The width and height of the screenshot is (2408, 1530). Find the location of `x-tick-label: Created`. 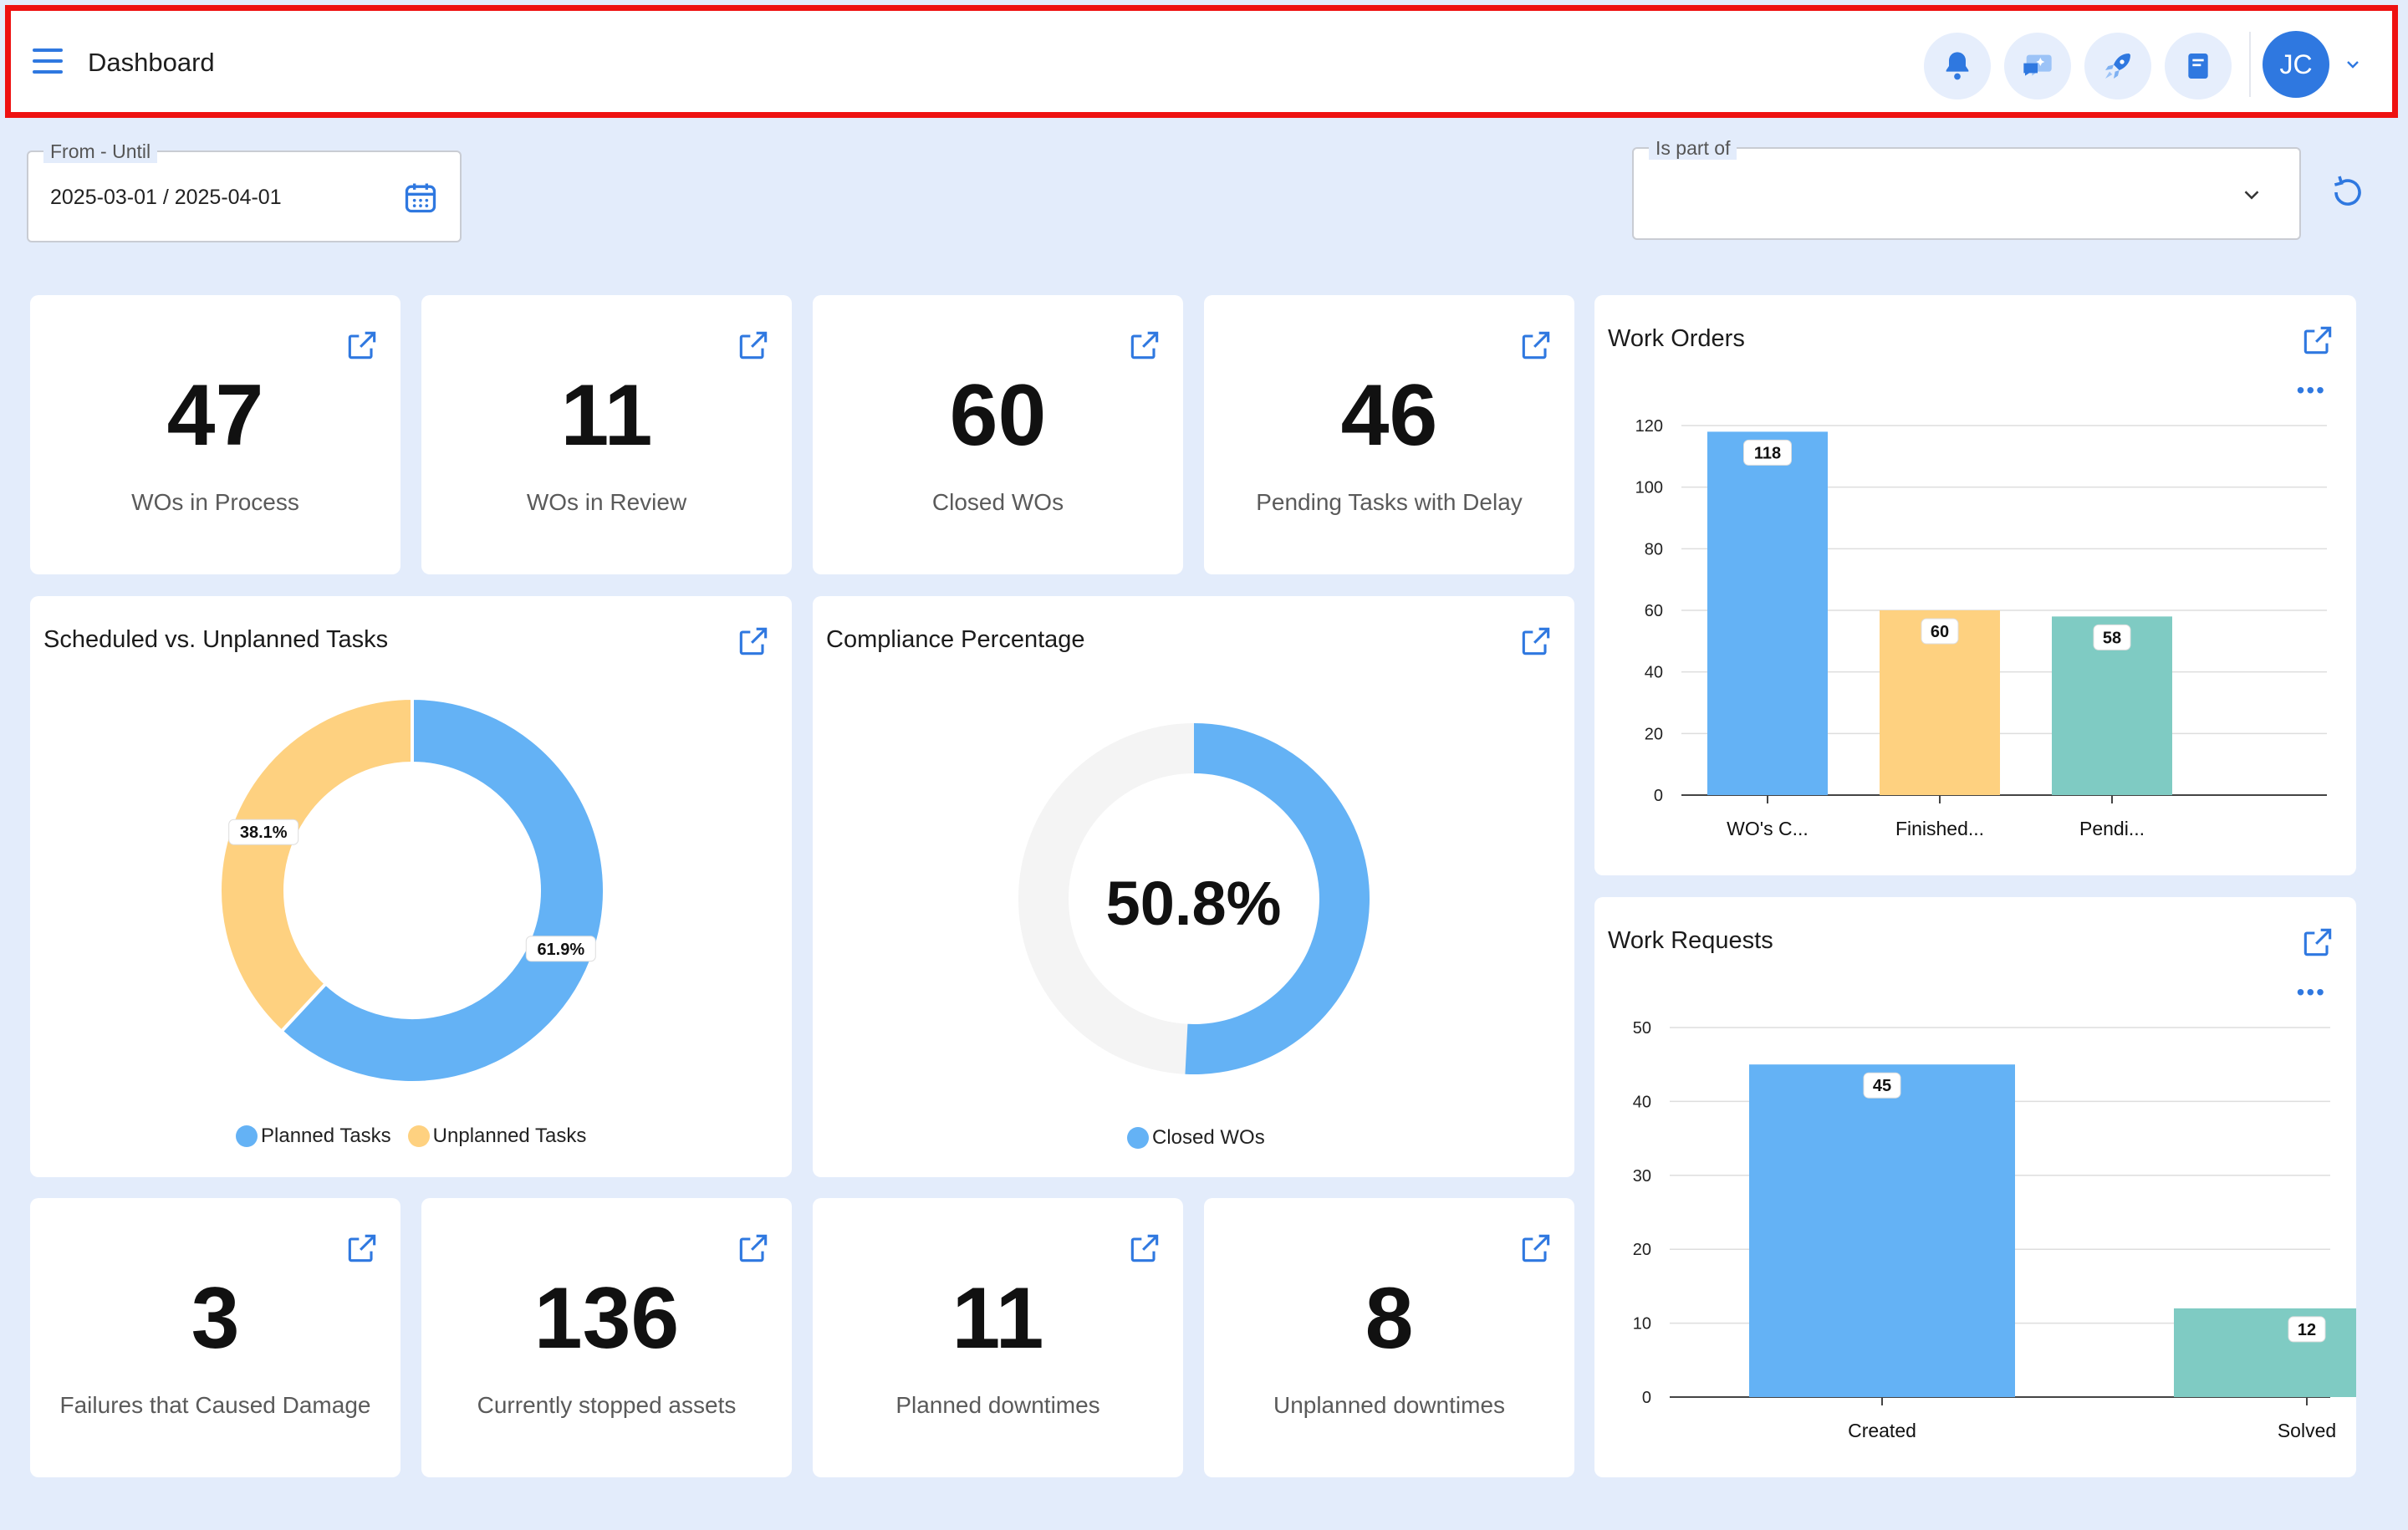

x-tick-label: Created is located at coordinates (1882, 1430).